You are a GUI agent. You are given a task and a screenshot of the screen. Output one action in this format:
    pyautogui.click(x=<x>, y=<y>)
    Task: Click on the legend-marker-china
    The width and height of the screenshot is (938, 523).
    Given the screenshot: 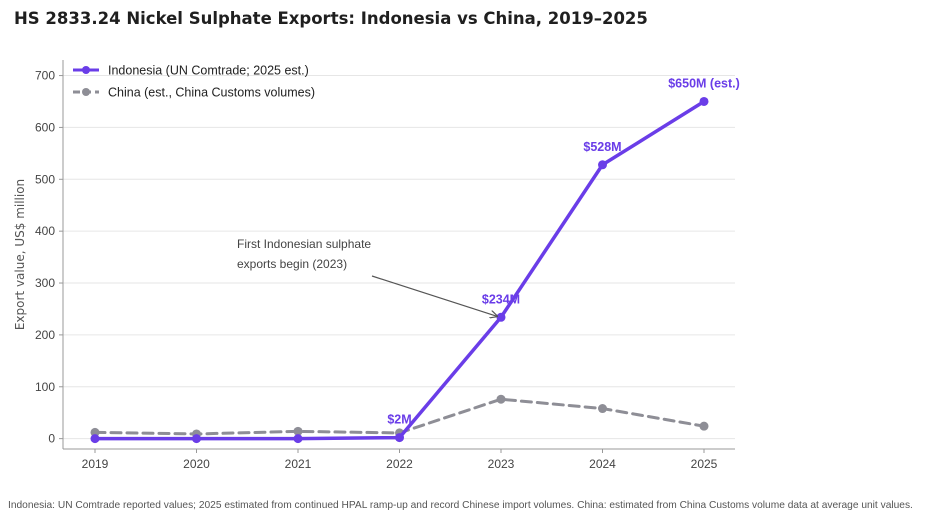 What is the action you would take?
    pyautogui.click(x=86, y=92)
    